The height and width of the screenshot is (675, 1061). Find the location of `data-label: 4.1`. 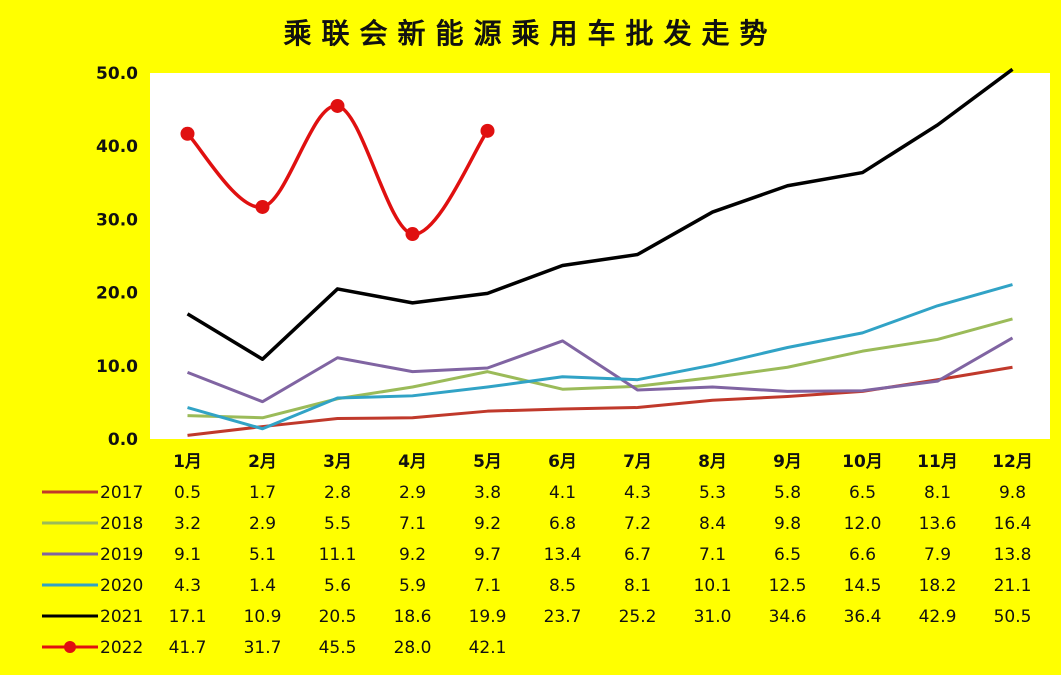

data-label: 4.1 is located at coordinates (562, 493).